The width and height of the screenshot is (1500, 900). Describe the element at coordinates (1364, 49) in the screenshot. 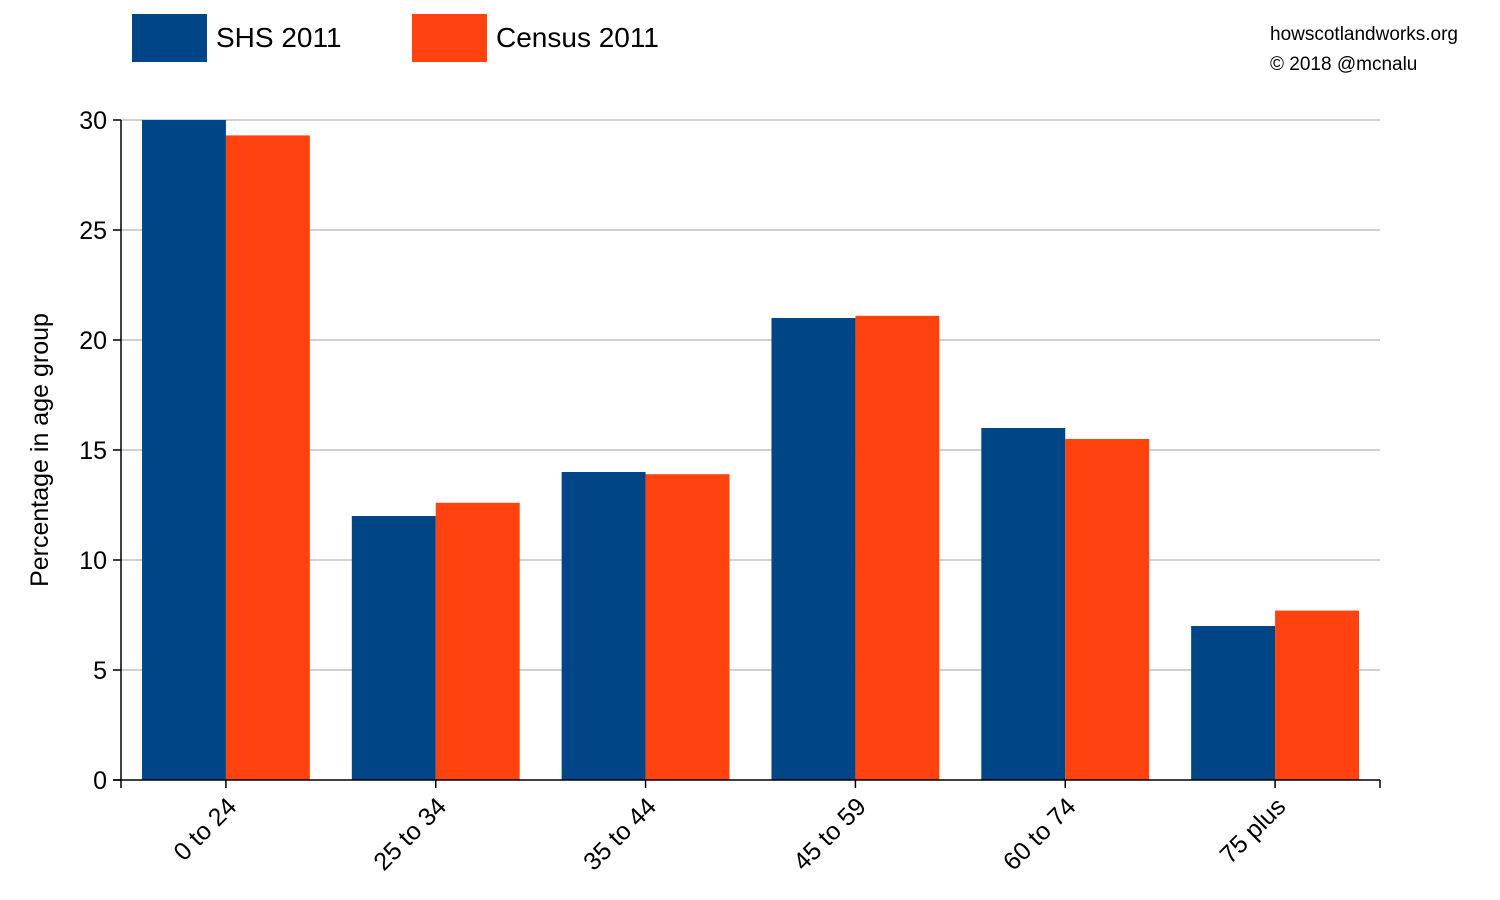

I see `credits: howscotlandworks.org © 2018 @mcnalu` at that location.